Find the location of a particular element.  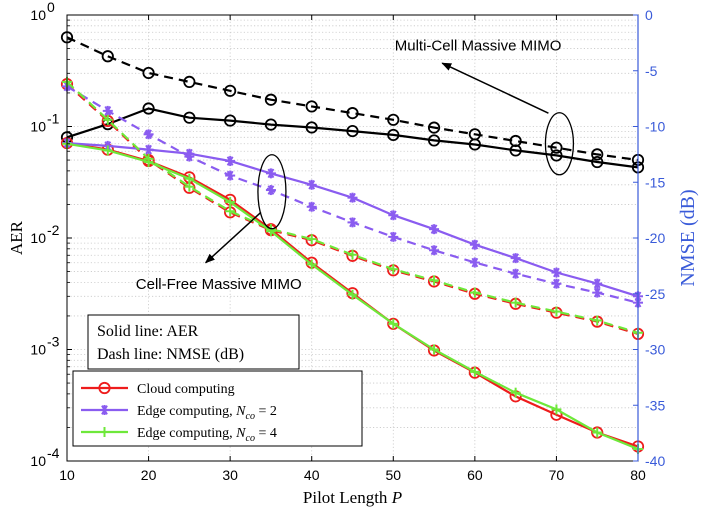

legend-label: Edge computing, Nco = 2 is located at coordinates (207, 413).